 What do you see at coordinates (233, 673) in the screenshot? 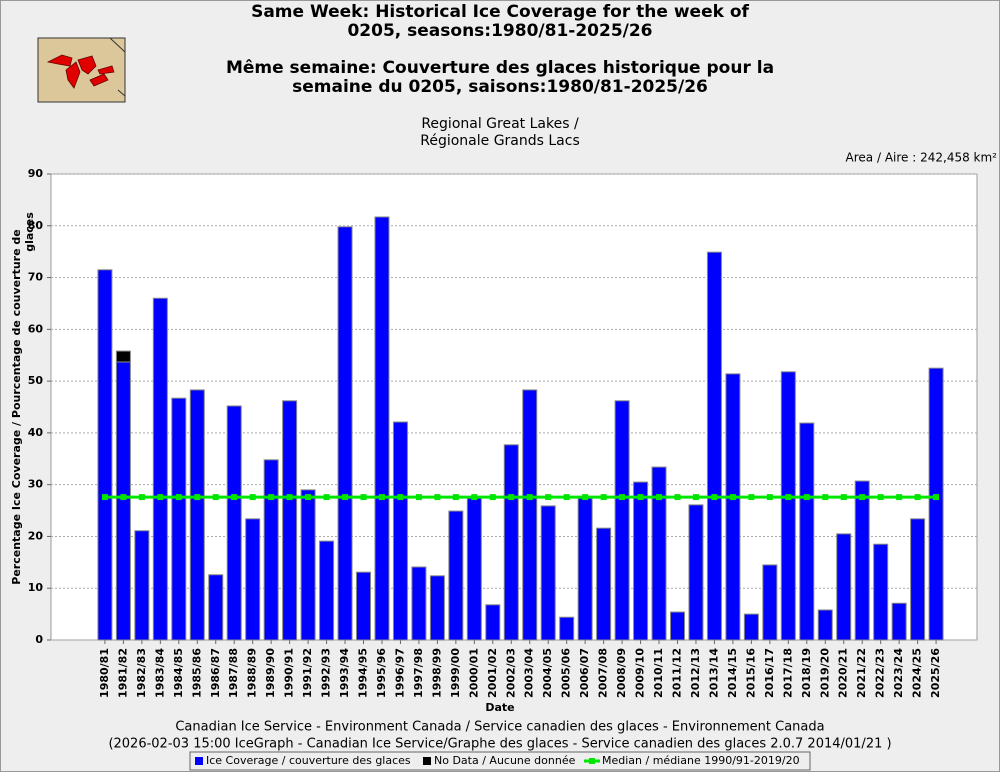
I see `x-tick-label: 1987/88` at bounding box center [233, 673].